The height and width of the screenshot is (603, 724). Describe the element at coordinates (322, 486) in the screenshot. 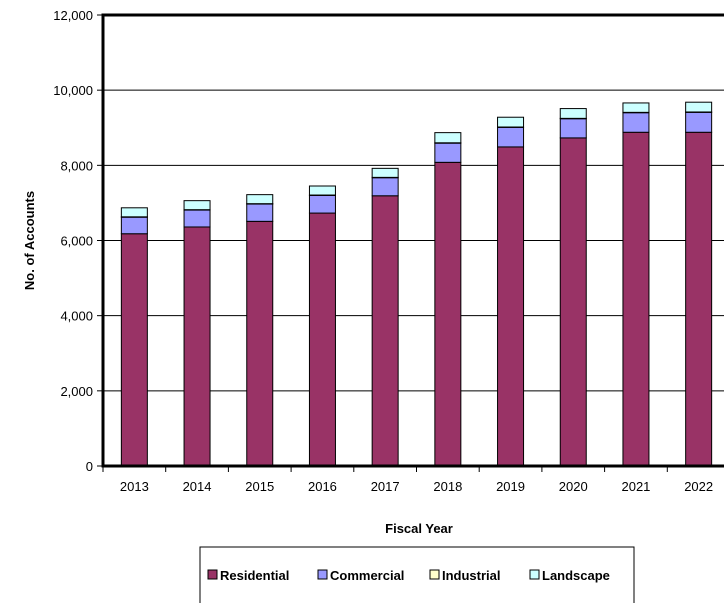

I see `x-tick-label: 2016` at that location.